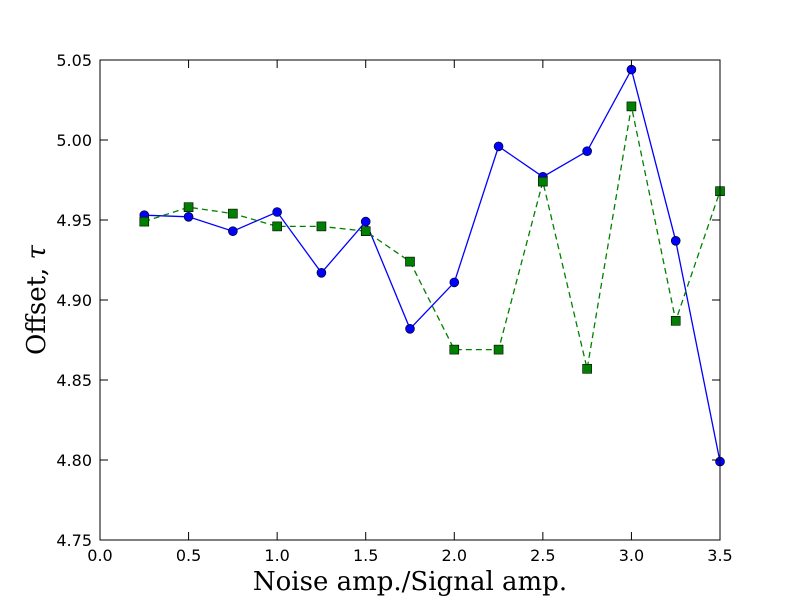  Describe the element at coordinates (37, 251) in the screenshot. I see `y-axis-label-symbol: τ` at that location.